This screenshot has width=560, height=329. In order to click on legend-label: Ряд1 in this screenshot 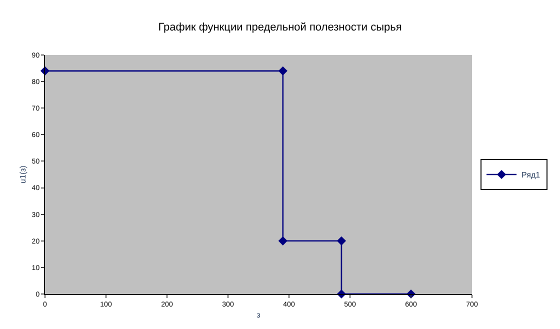, I will do `click(531, 175)`.